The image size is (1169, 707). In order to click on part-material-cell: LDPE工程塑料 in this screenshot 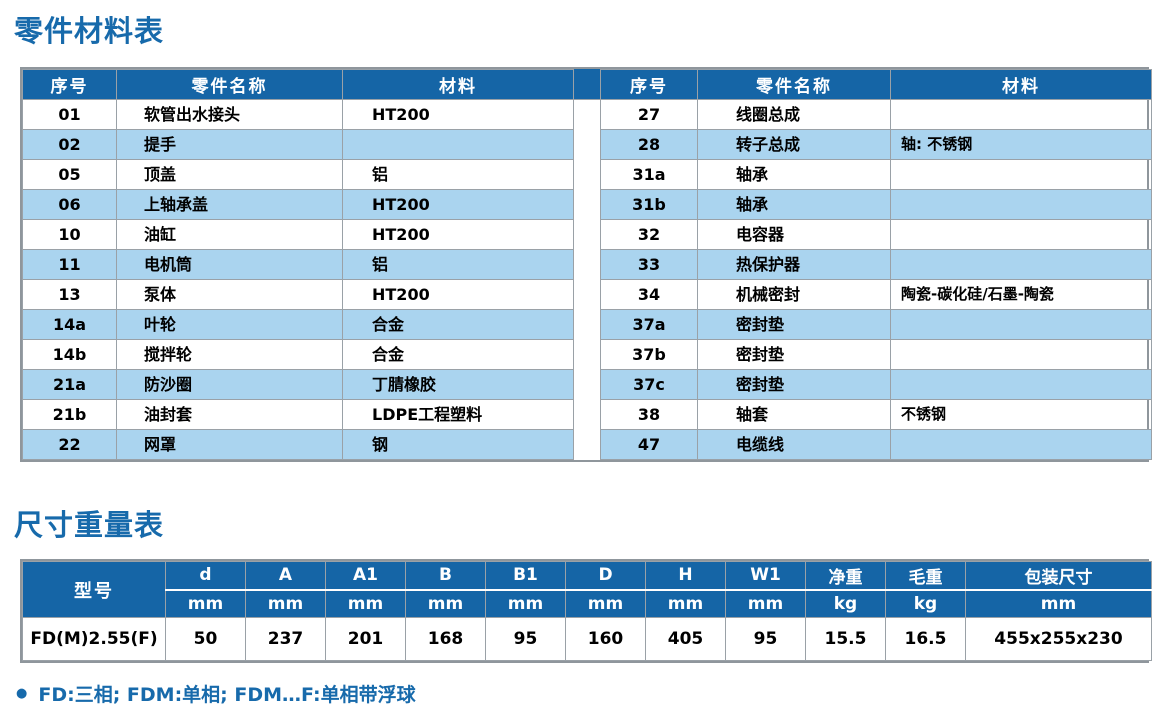, I will do `click(458, 414)`.